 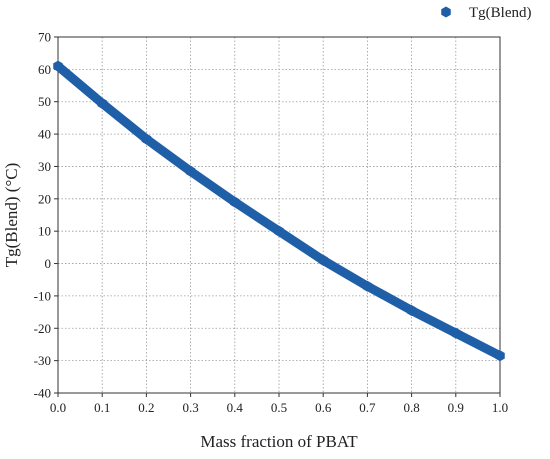 I want to click on x-tick-label: 0.4, so click(x=235, y=407).